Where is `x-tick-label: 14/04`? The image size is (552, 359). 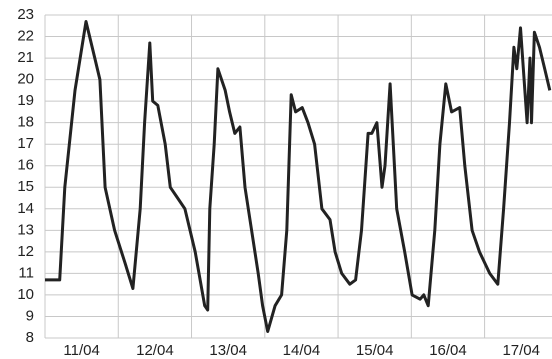 x-tick-label: 14/04 is located at coordinates (302, 350).